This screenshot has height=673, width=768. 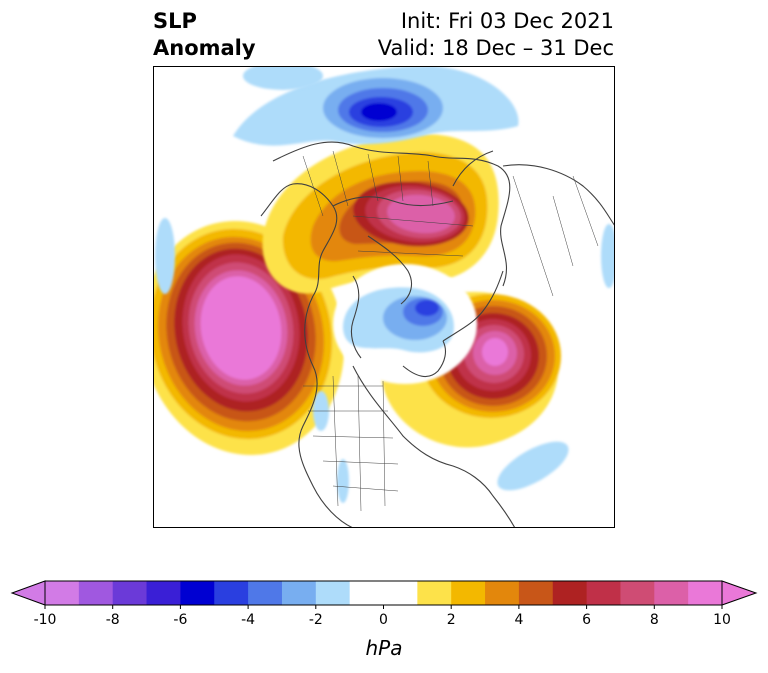 What do you see at coordinates (739, 593) in the screenshot?
I see `colorbar-extend-max` at bounding box center [739, 593].